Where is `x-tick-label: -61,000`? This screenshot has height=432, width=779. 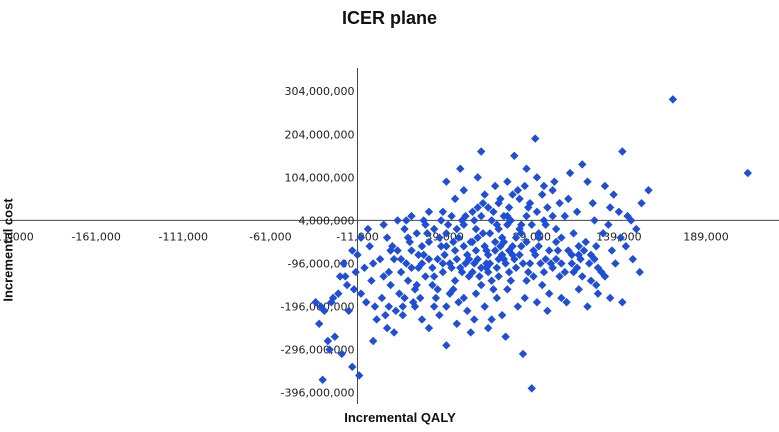
x-tick-label: -61,000 is located at coordinates (270, 236).